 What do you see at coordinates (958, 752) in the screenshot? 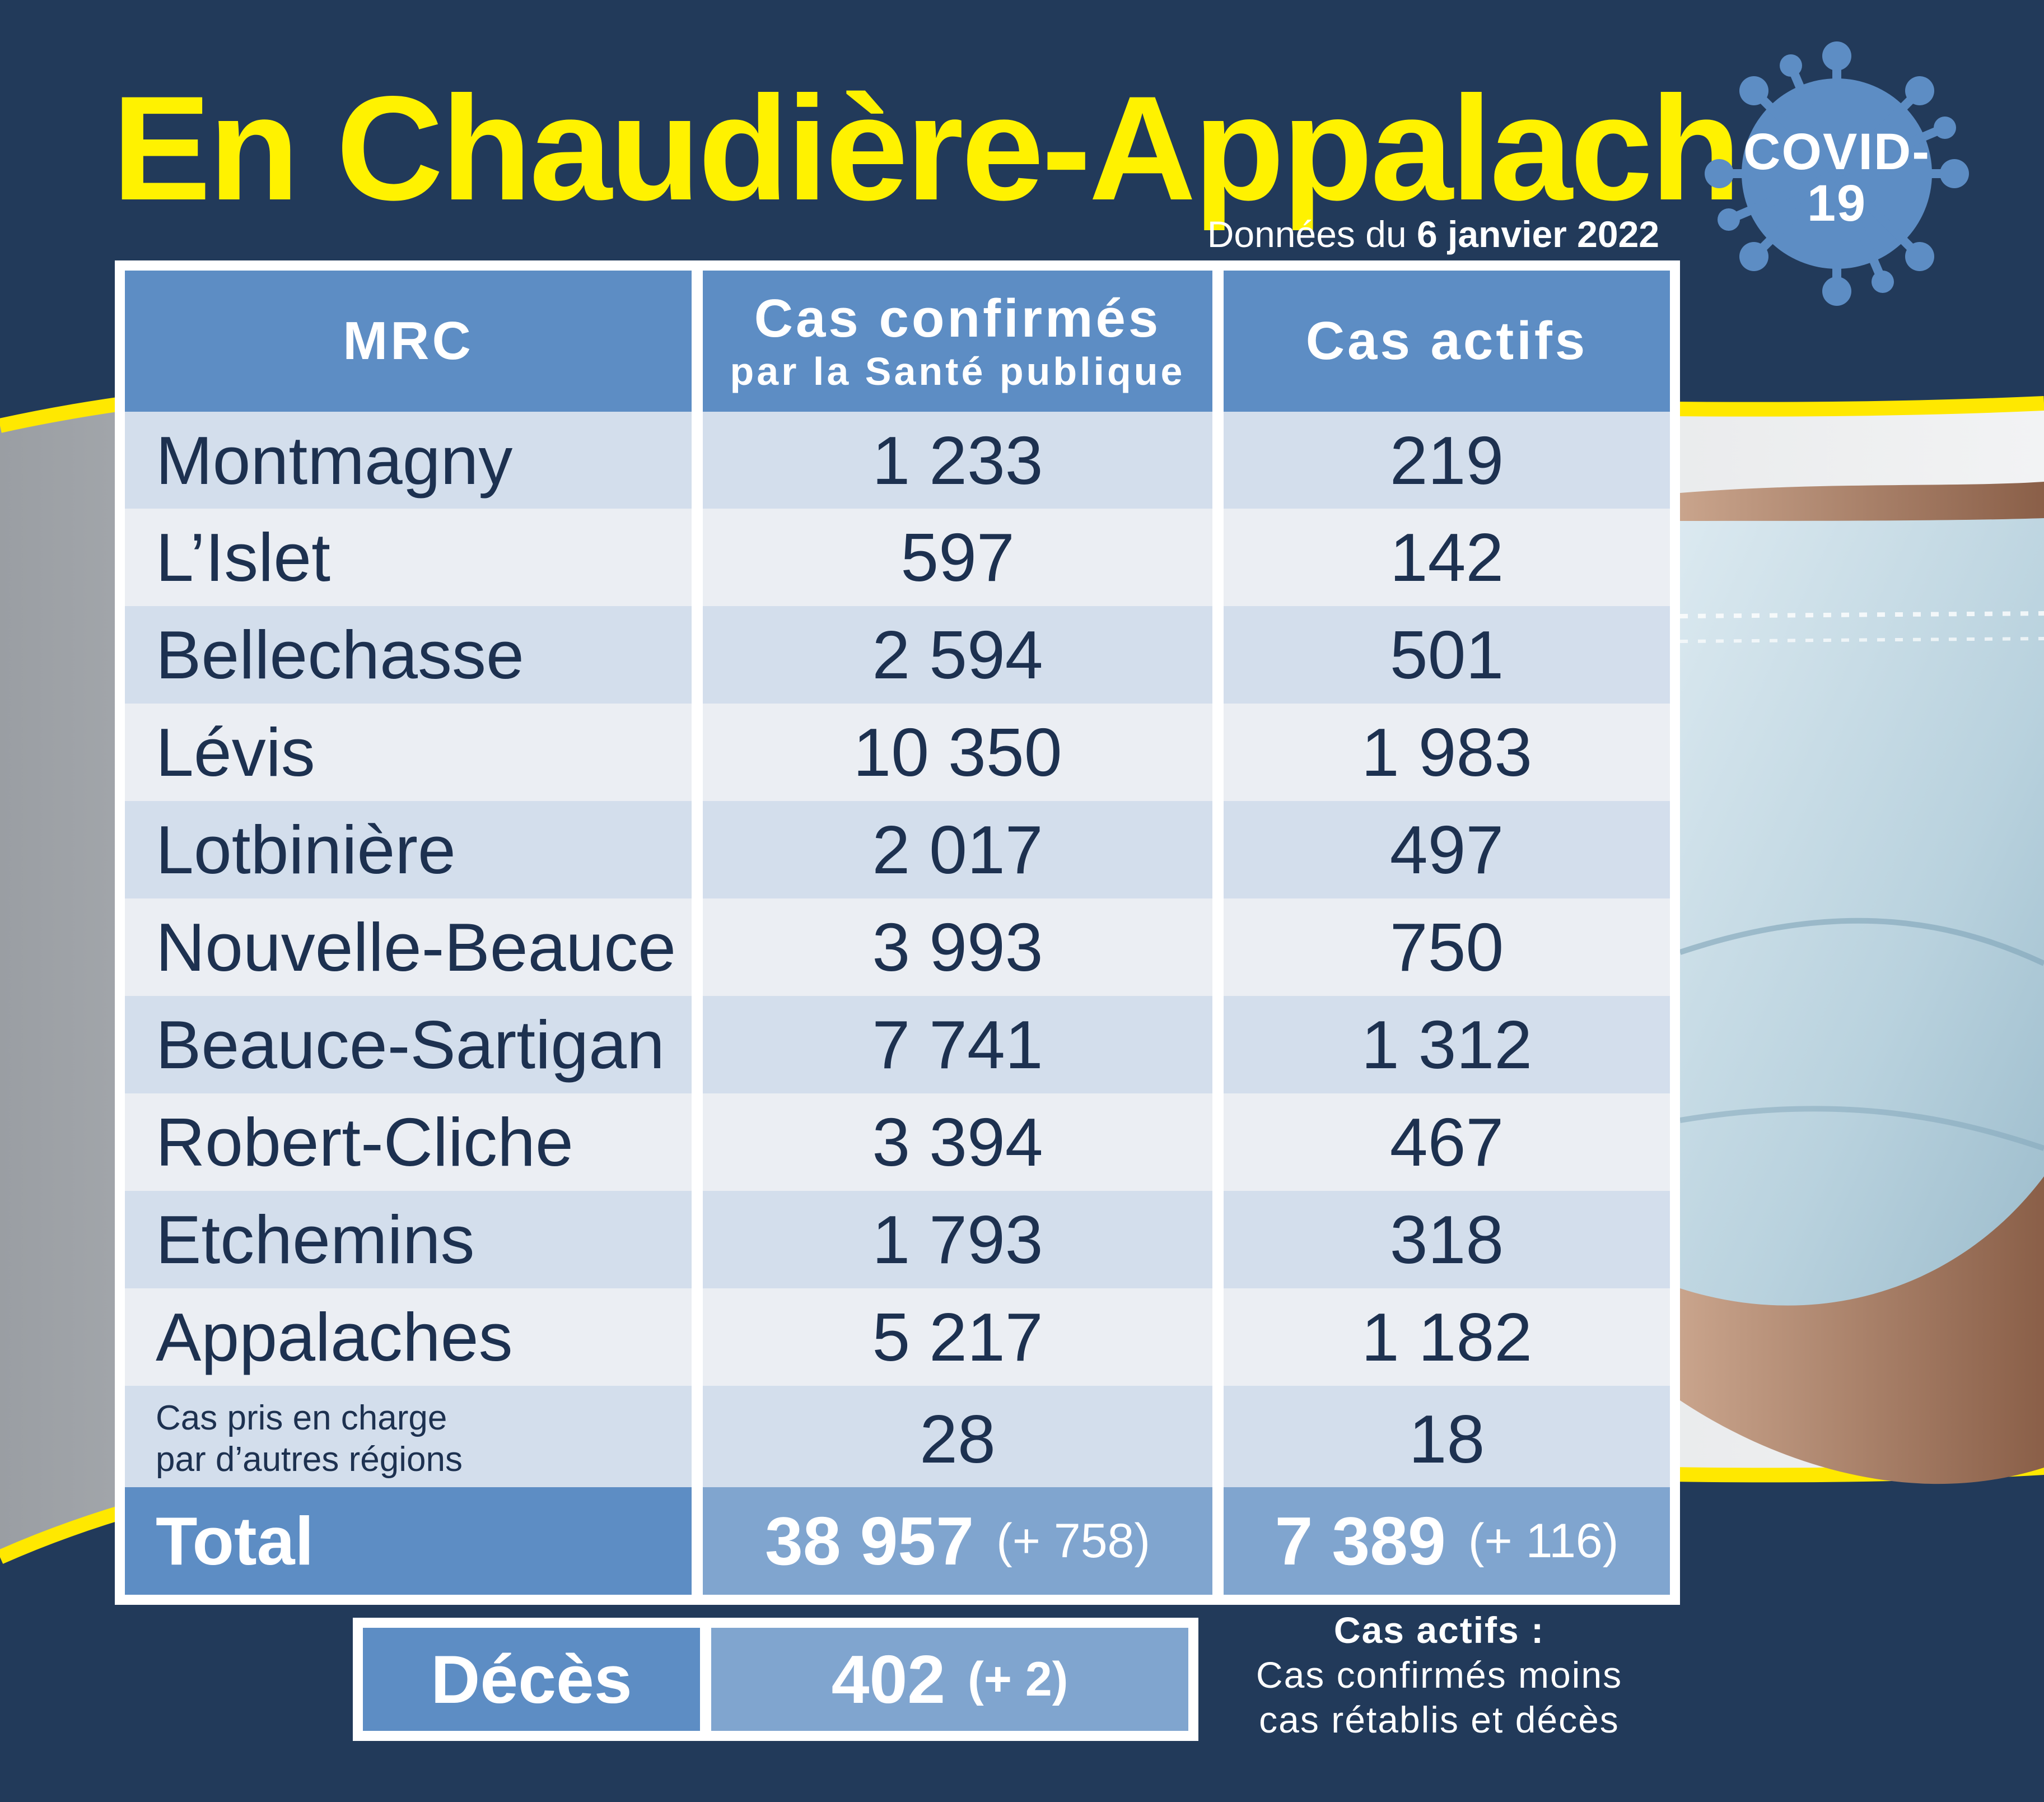
I see `row-confirmed: 10 350` at bounding box center [958, 752].